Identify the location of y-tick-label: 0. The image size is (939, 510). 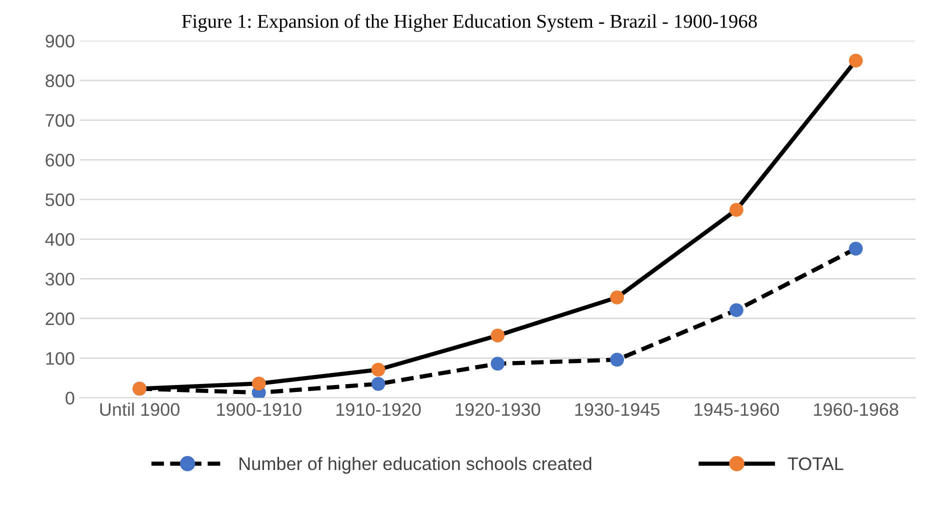
(70, 398).